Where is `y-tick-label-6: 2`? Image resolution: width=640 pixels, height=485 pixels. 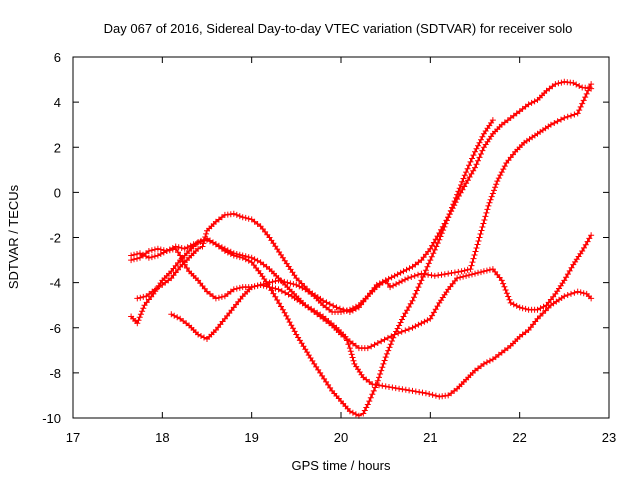
y-tick-label-6: 2 is located at coordinates (57, 147).